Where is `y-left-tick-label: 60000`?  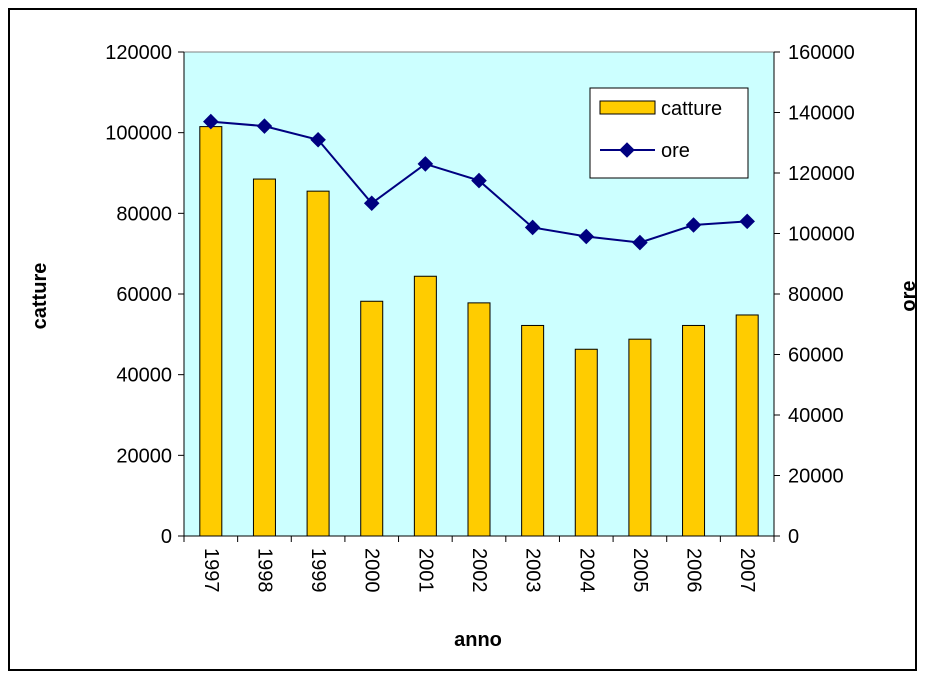 y-left-tick-label: 60000 is located at coordinates (144, 295).